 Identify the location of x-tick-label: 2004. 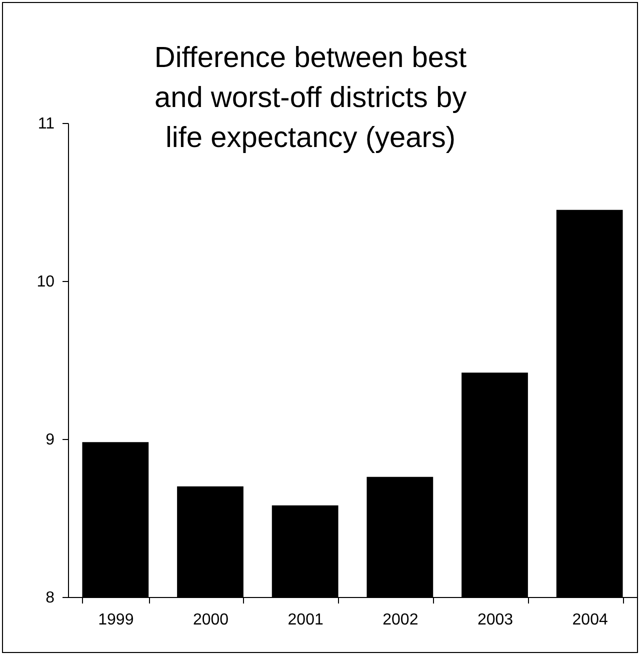
(590, 620).